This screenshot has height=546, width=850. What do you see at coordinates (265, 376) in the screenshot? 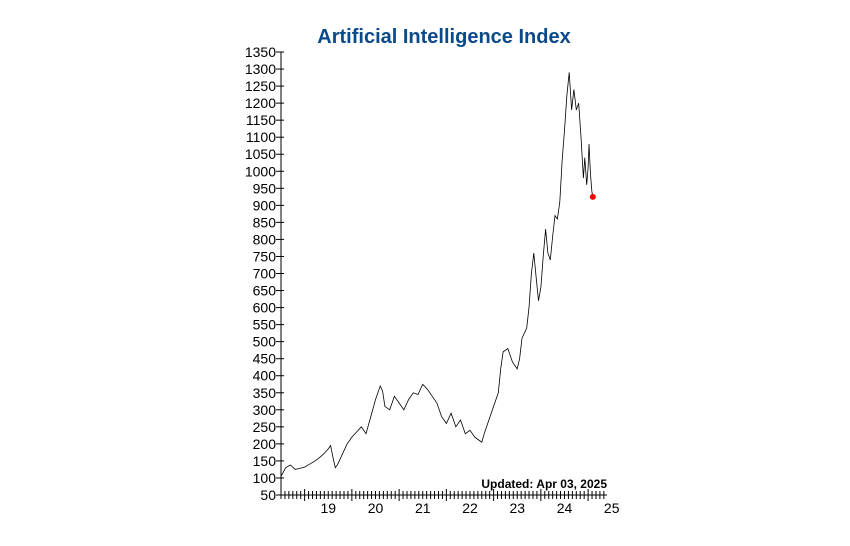
I see `y-tick-label: 400` at bounding box center [265, 376].